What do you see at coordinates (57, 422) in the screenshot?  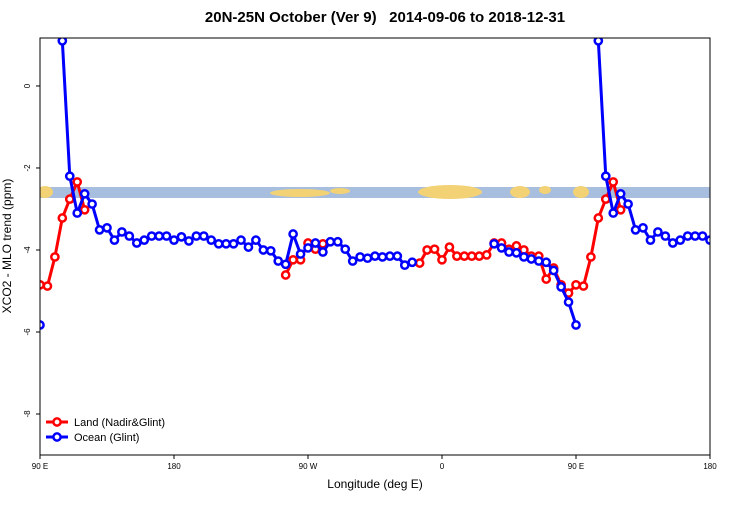 I see `legend-marker` at bounding box center [57, 422].